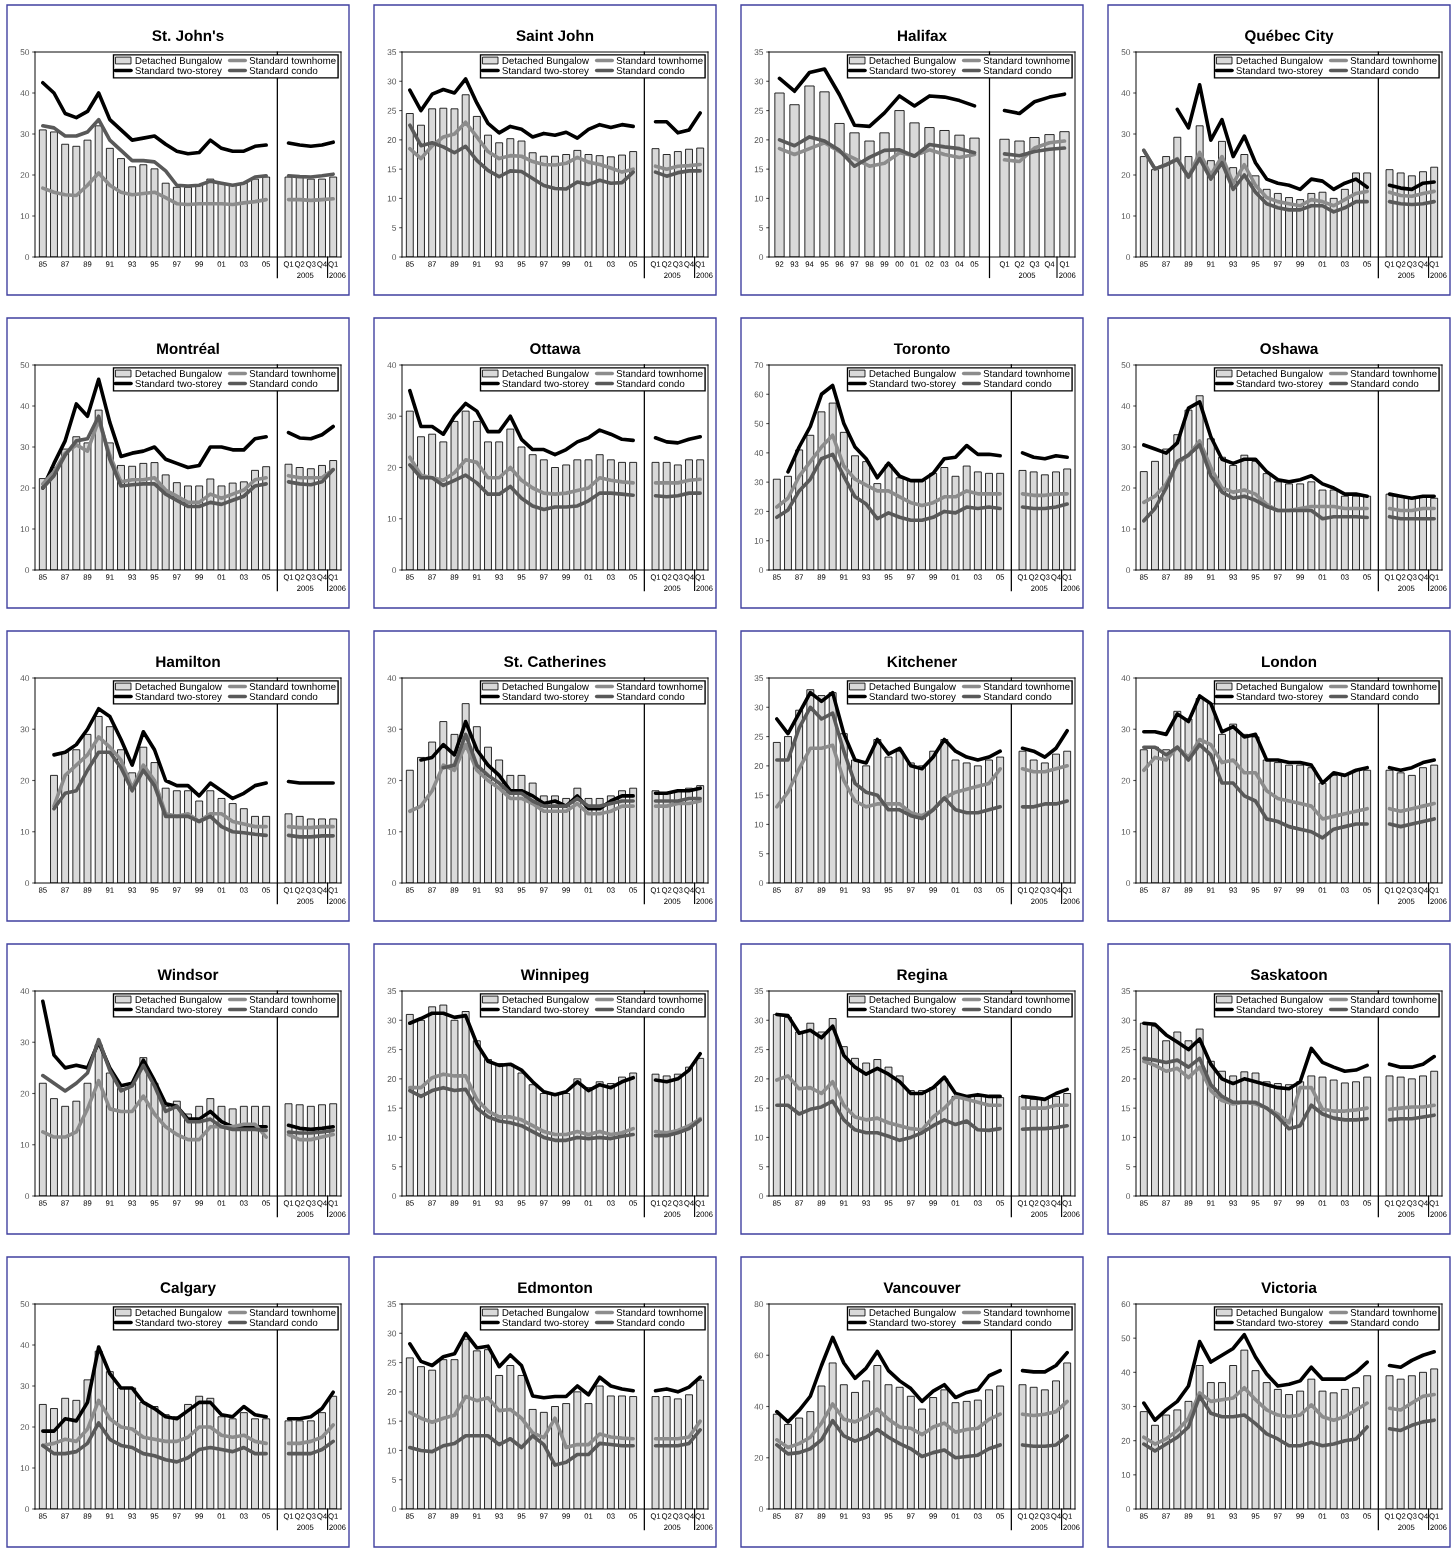  What do you see at coordinates (922, 35) in the screenshot?
I see `chart-title: Halifax` at bounding box center [922, 35].